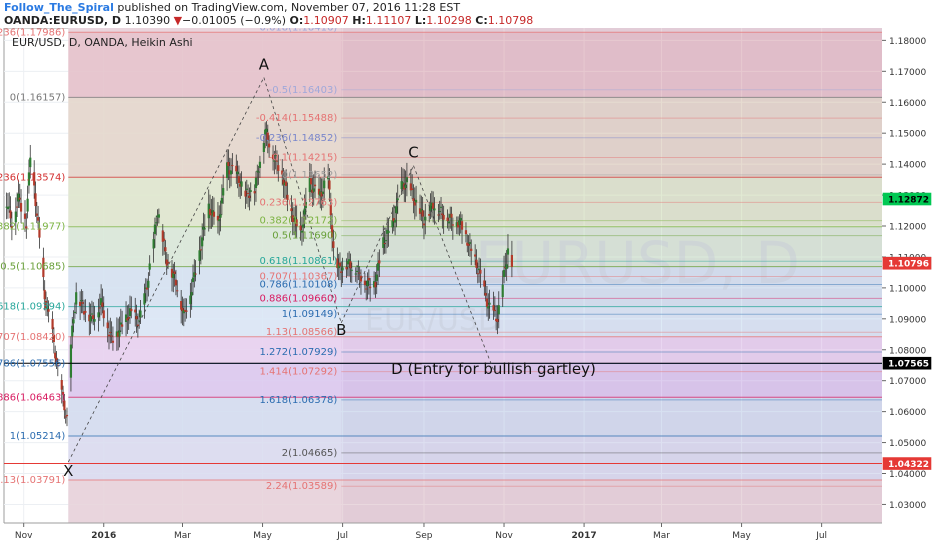  What do you see at coordinates (304, 236) in the screenshot?
I see `fib-label: 0.5(1.11690)` at bounding box center [304, 236].